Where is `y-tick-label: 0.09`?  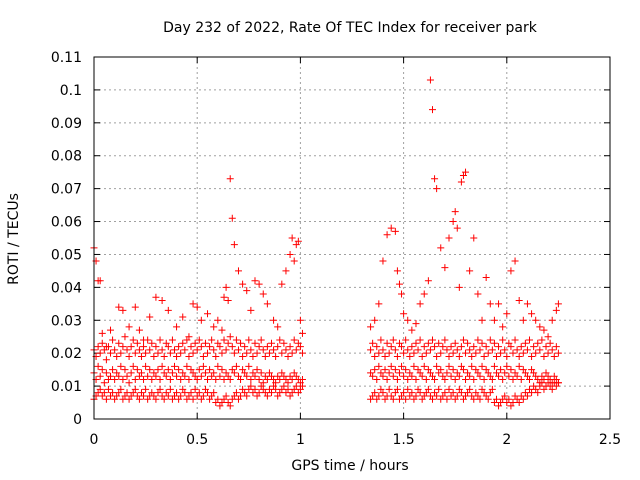
y-tick-label: 0.09 is located at coordinates (66, 124).